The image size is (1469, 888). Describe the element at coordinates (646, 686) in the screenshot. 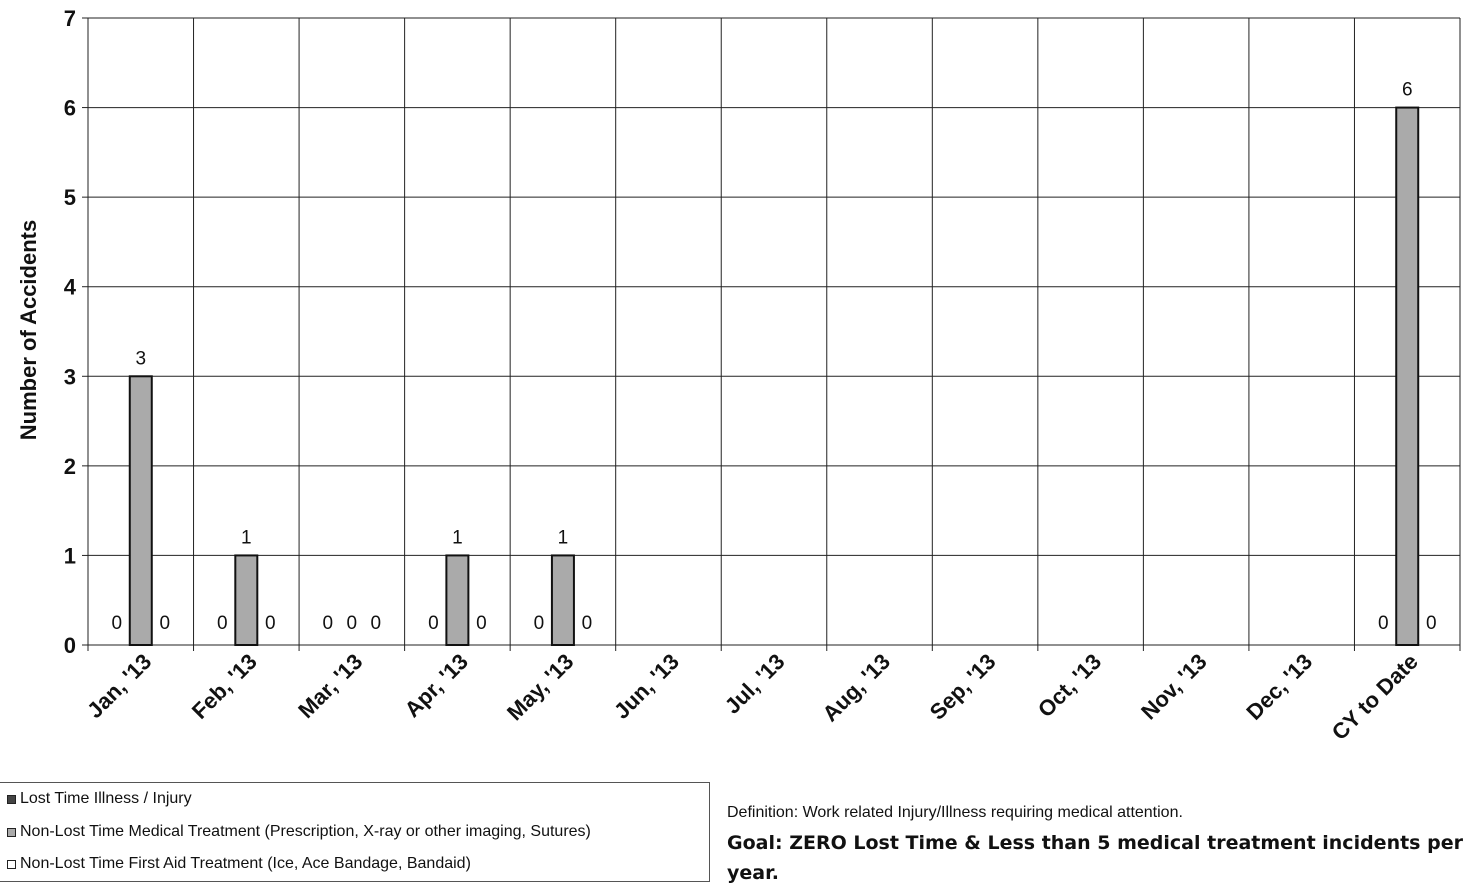

I see `x-tick-label: Jun, '13` at that location.